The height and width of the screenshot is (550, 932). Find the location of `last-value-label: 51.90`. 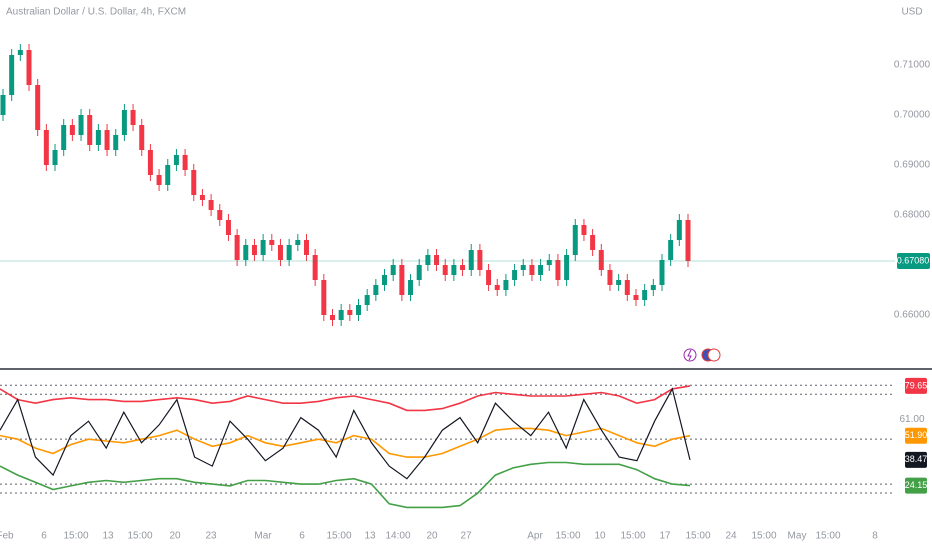

last-value-label: 51.90 is located at coordinates (916, 435).